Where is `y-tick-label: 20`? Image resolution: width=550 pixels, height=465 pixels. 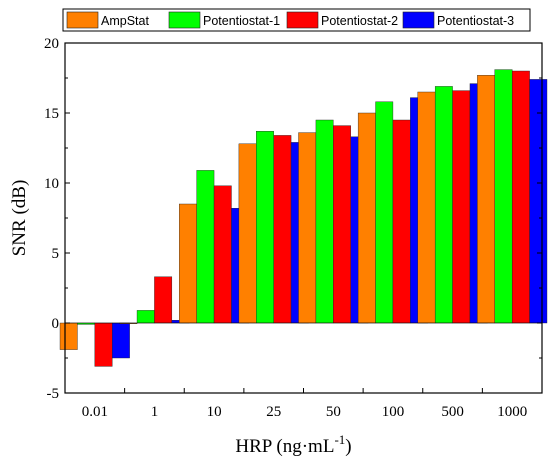
y-tick-label: 20 is located at coordinates (51, 44).